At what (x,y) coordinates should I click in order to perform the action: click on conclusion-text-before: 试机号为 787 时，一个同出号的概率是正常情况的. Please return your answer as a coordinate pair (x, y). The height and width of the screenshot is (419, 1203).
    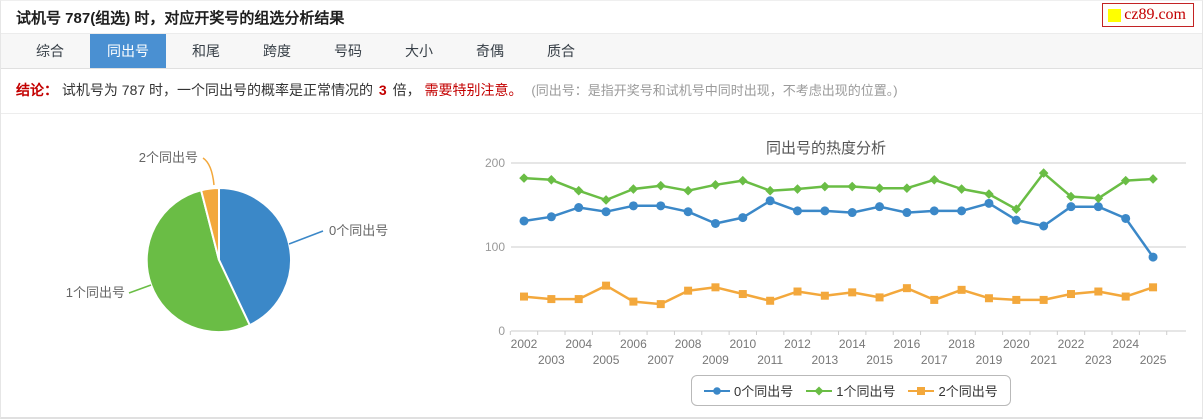
    Looking at the image, I should click on (217, 90).